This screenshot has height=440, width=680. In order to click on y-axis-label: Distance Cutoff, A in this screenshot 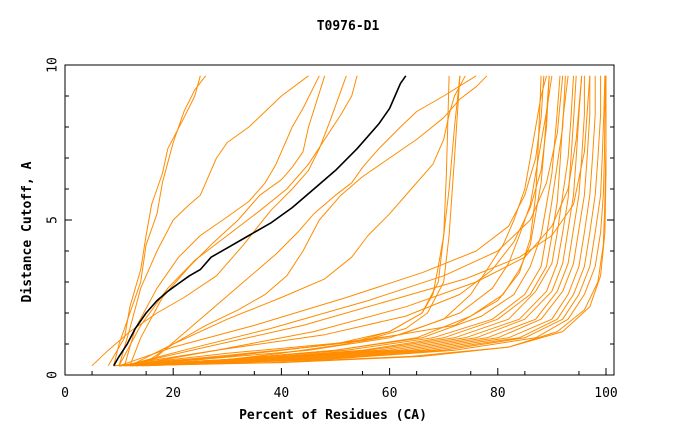, I will do `click(27, 231)`.